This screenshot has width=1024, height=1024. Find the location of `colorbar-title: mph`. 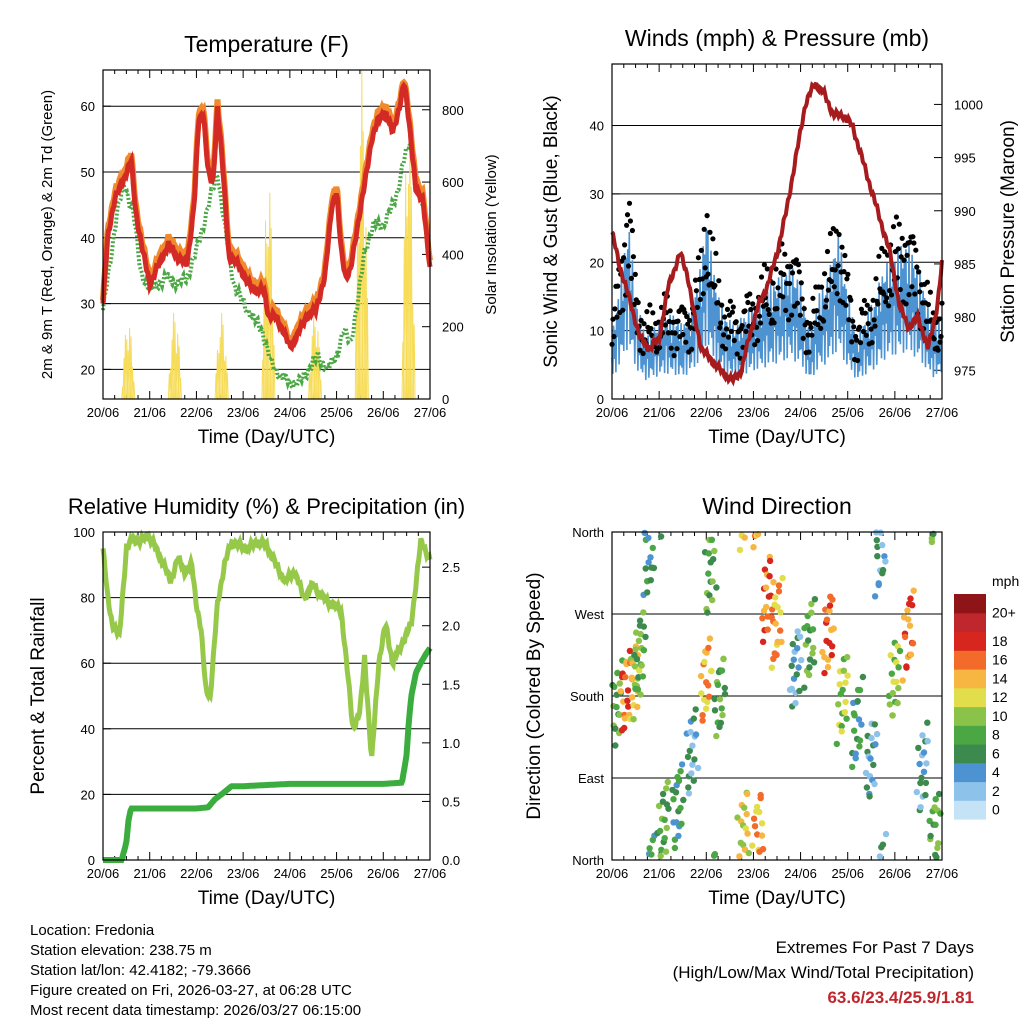

colorbar-title: mph is located at coordinates (1005, 581).